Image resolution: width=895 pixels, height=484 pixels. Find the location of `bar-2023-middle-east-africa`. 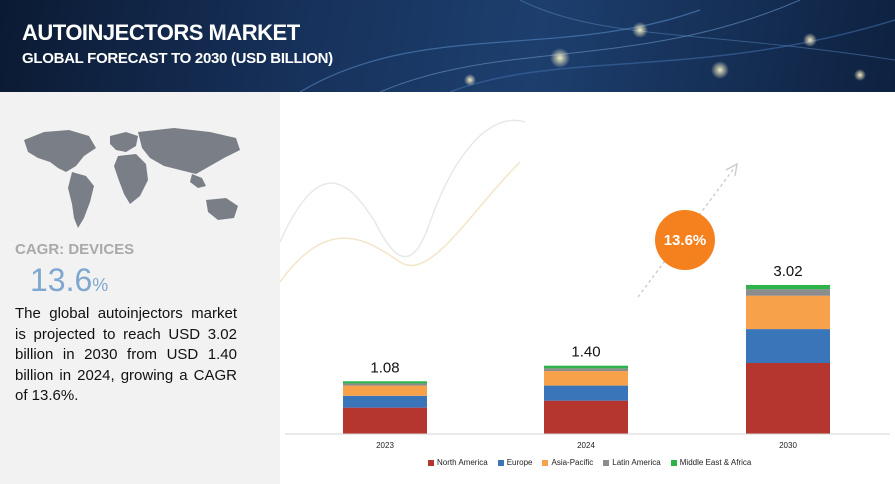

bar-2023-middle-east-africa is located at coordinates (385, 382).